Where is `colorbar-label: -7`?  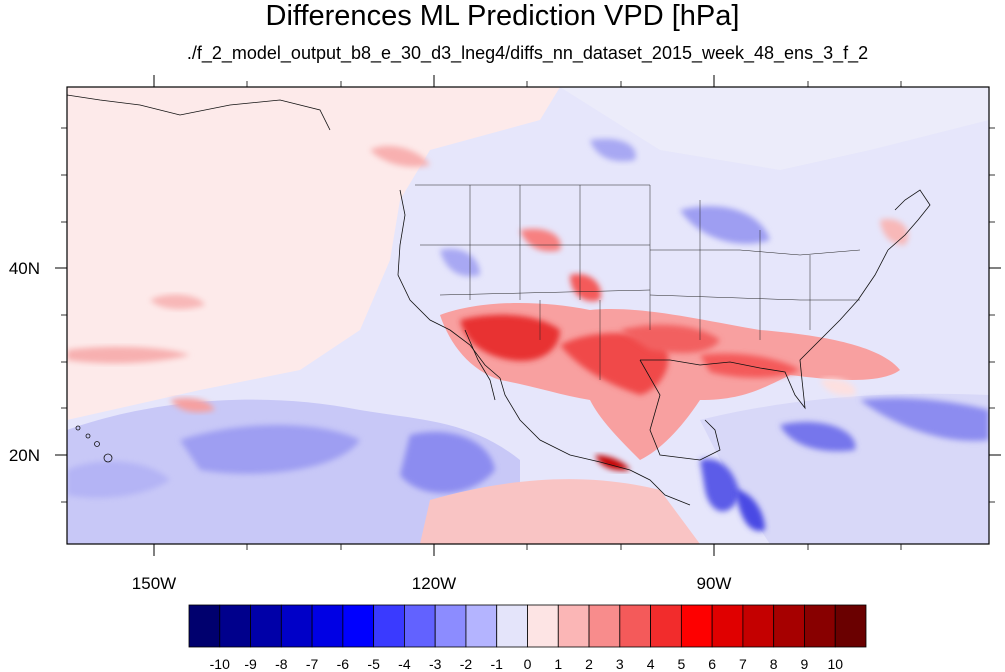
colorbar-label: -7 is located at coordinates (312, 664).